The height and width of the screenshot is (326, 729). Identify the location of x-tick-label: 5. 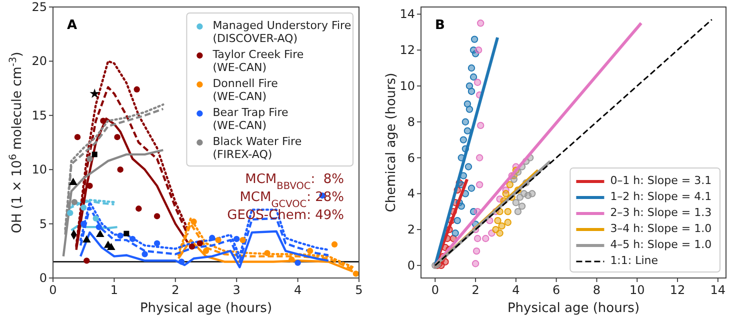
(359, 290).